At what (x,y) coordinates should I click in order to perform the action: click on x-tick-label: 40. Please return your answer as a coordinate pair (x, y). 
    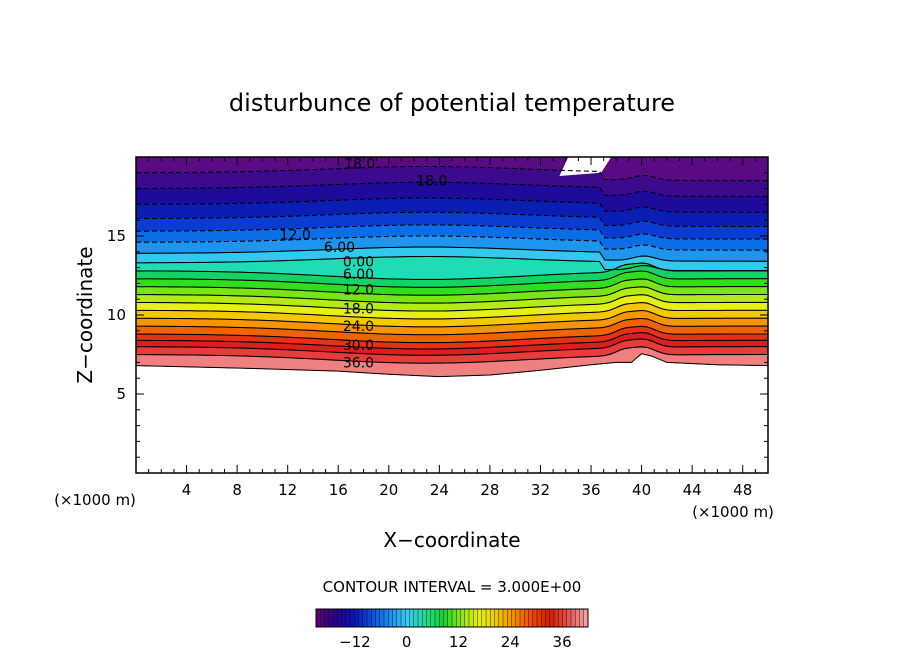
    Looking at the image, I should click on (641, 490).